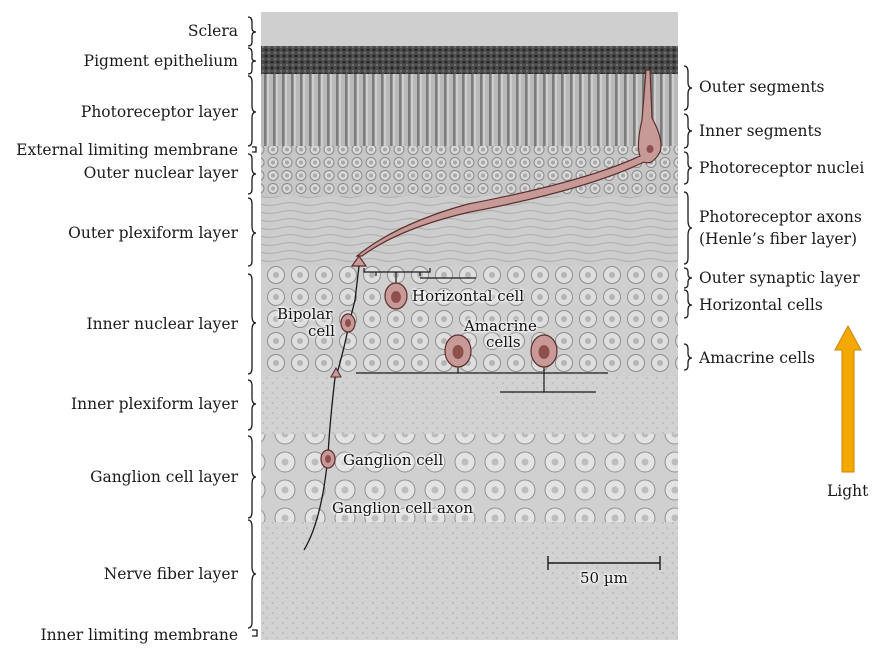 The image size is (893, 651). What do you see at coordinates (212, 31) in the screenshot?
I see `label-sclera: Sclera` at bounding box center [212, 31].